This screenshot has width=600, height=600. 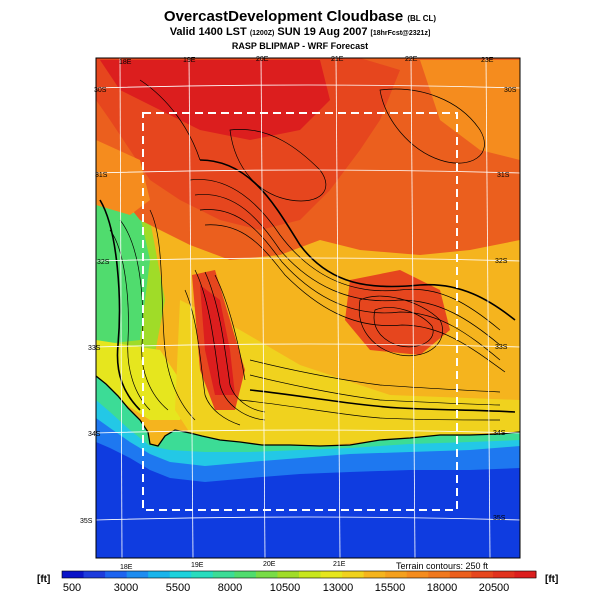 I want to click on contour-w2, so click(x=144, y=315).